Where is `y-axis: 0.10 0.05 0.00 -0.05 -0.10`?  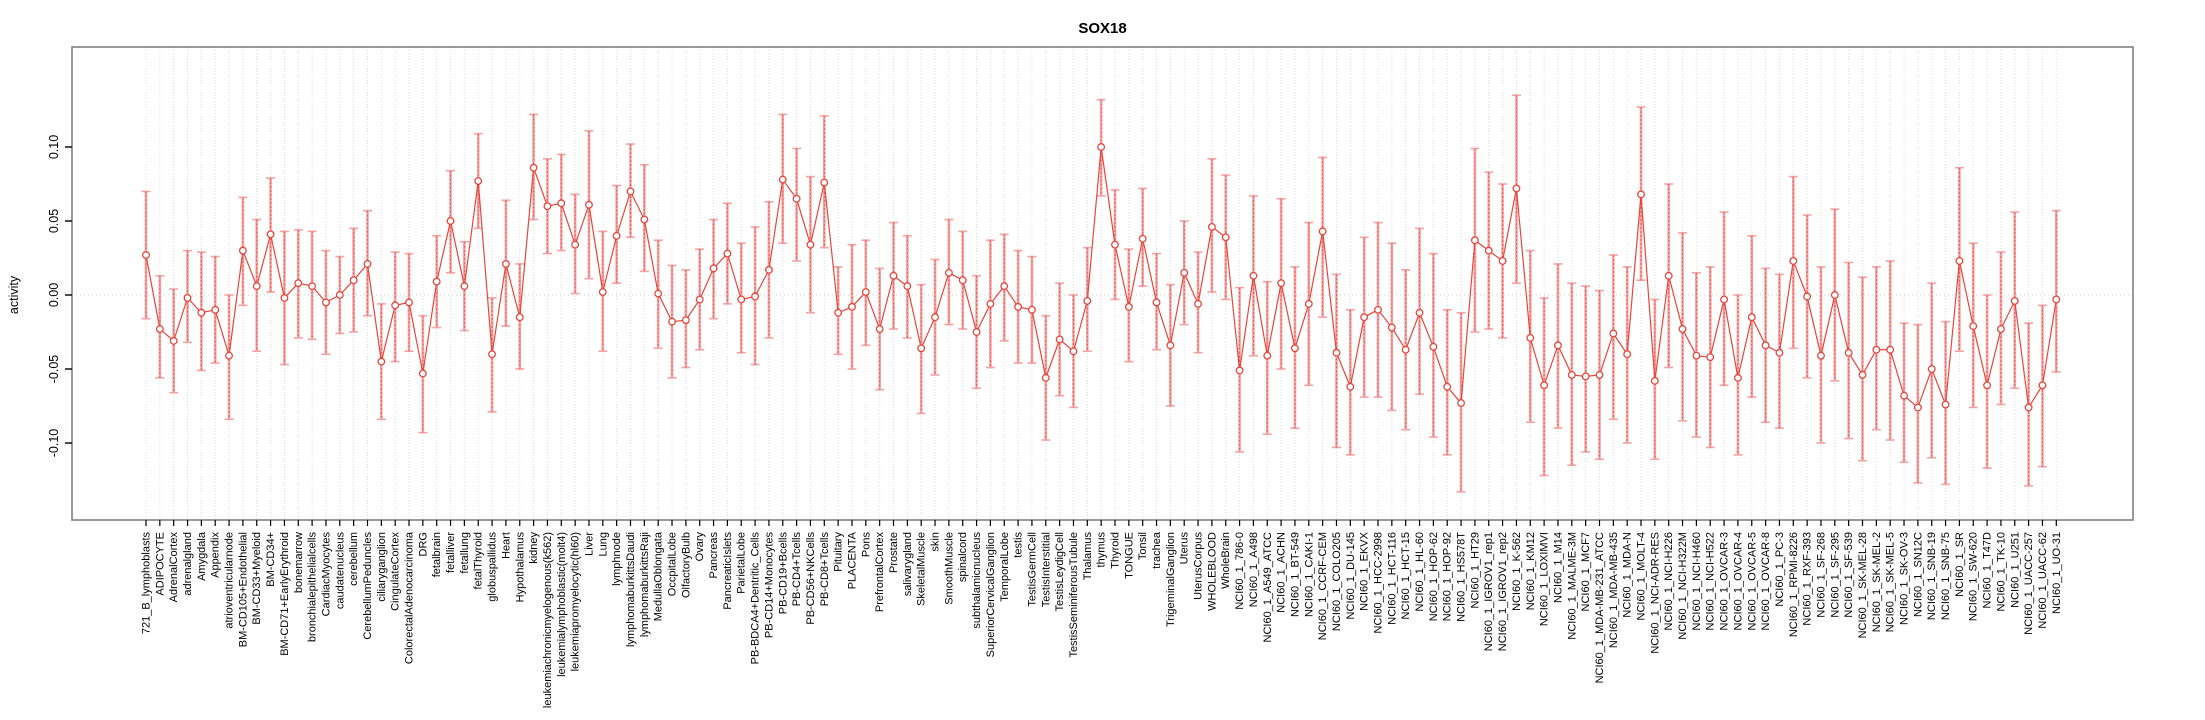 y-axis: 0.10 0.05 0.00 -0.05 -0.10 is located at coordinates (59, 296).